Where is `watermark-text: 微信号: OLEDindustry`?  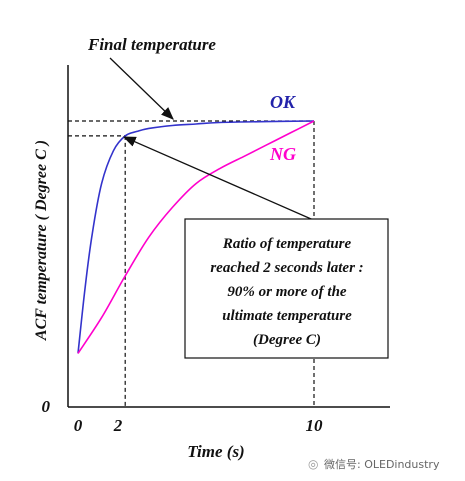 watermark-text: 微信号: OLEDindustry is located at coordinates (382, 464).